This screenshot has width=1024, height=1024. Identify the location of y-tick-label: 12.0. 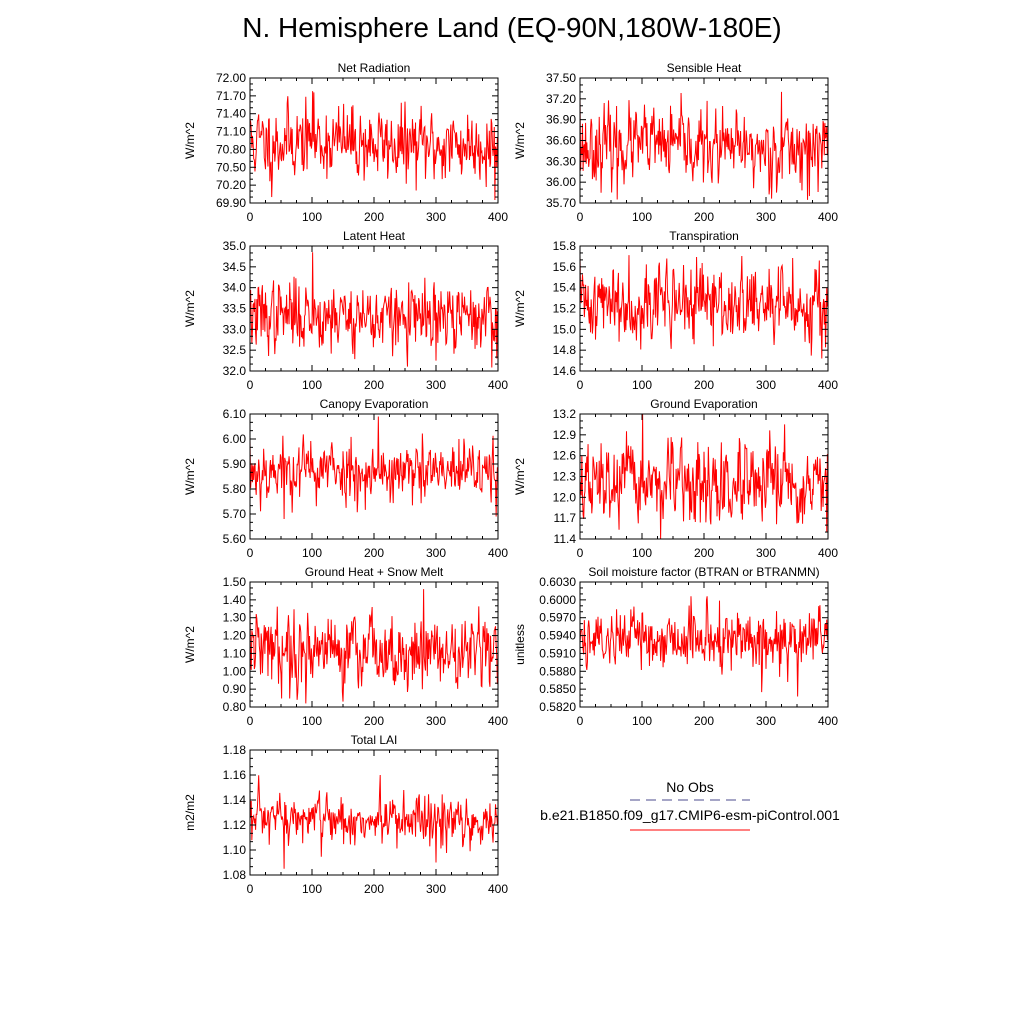
(565, 497).